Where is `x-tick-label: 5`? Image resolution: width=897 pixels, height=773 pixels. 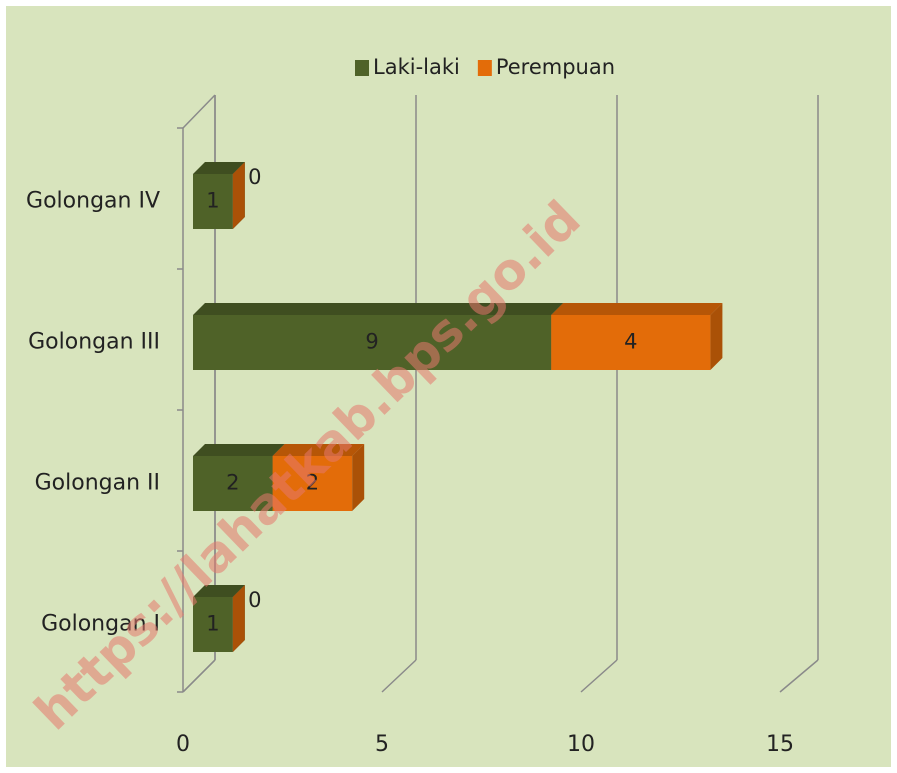
x-tick-label: 5 is located at coordinates (382, 744).